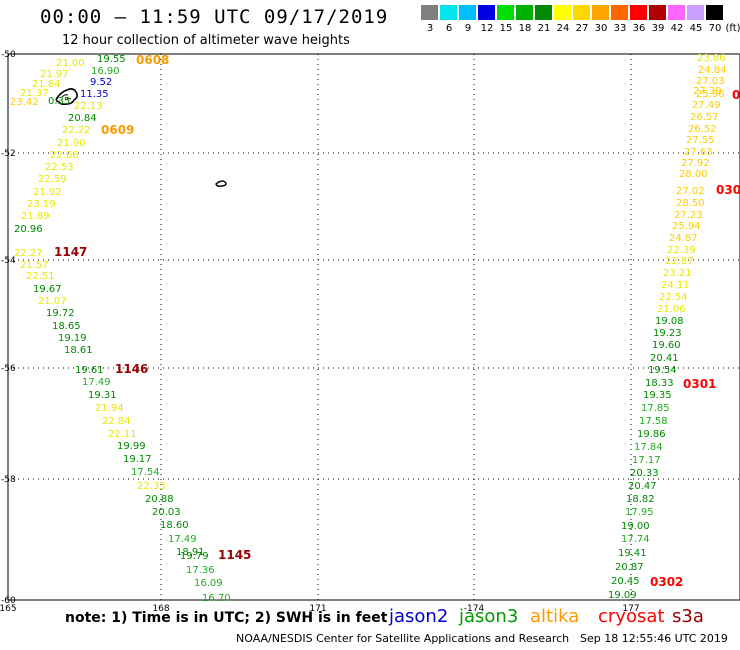  Describe the element at coordinates (710, 94) in the screenshot. I see `wave-height-value: 25.96` at that location.